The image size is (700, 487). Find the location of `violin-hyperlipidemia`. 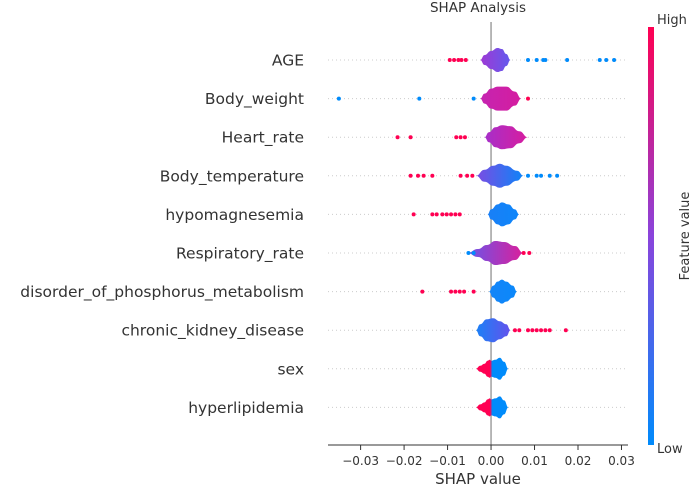

violin-hyperlipidemia is located at coordinates (492, 407).